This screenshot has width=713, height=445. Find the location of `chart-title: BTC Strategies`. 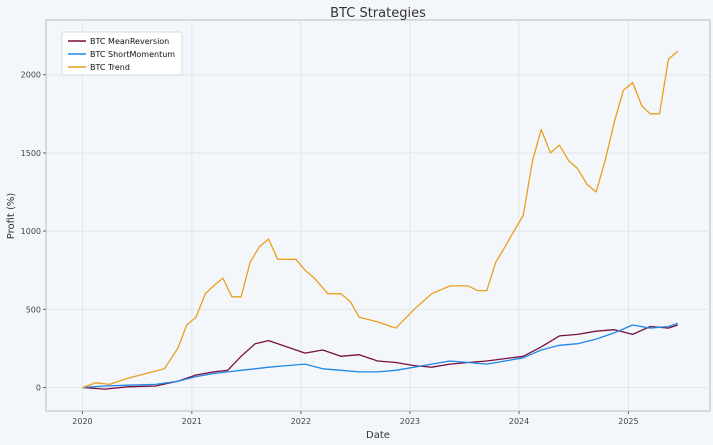

chart-title: BTC Strategies is located at coordinates (378, 13).